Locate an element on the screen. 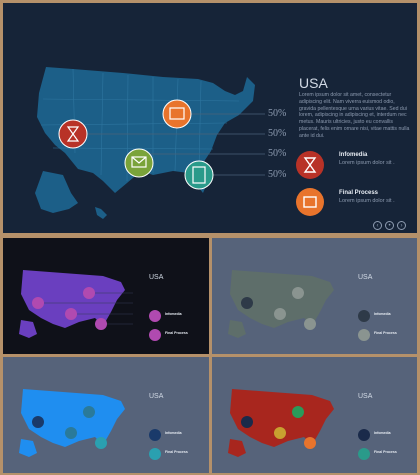 This screenshot has width=420, height=475. map-markers is located at coordinates (136, 144).